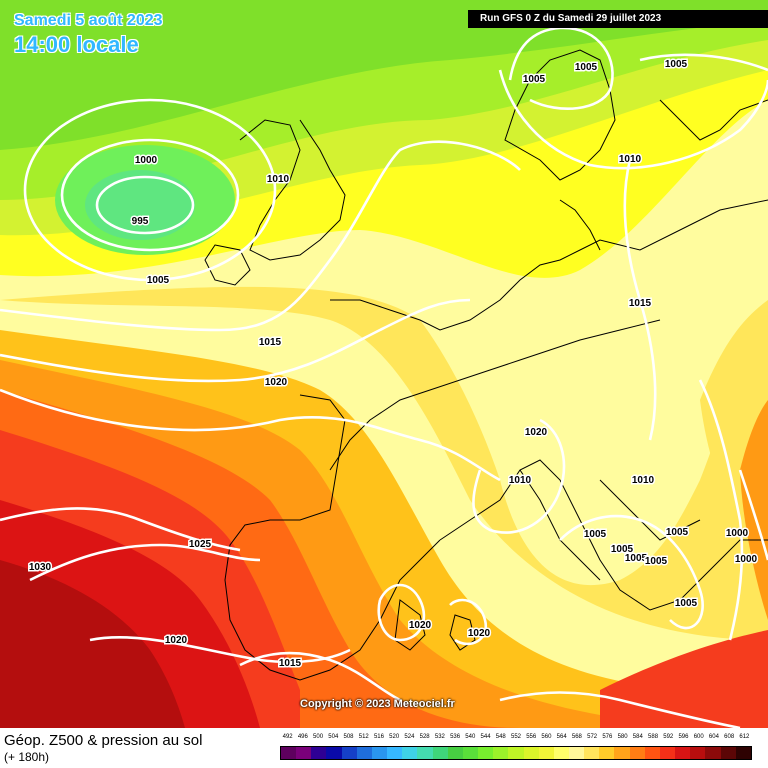  Describe the element at coordinates (377, 704) in the screenshot. I see `copyright-notice: Copyright © 2023 Meteociel.fr` at that location.